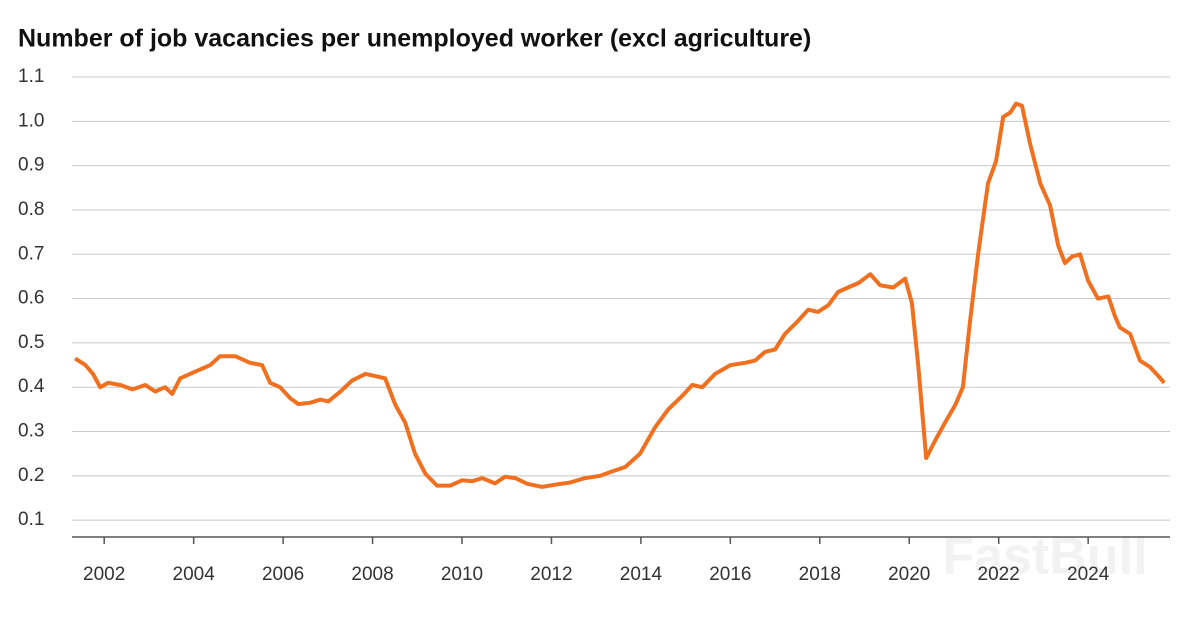 The image size is (1200, 617). Describe the element at coordinates (31, 298) in the screenshot. I see `y-tick-label: 0.6` at that location.